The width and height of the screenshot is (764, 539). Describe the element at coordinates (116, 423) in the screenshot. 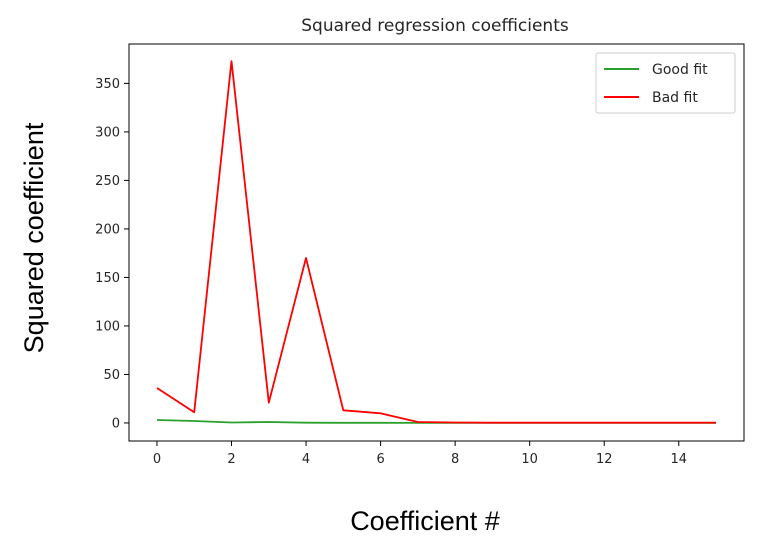

I see `y-tick-label: 0` at that location.